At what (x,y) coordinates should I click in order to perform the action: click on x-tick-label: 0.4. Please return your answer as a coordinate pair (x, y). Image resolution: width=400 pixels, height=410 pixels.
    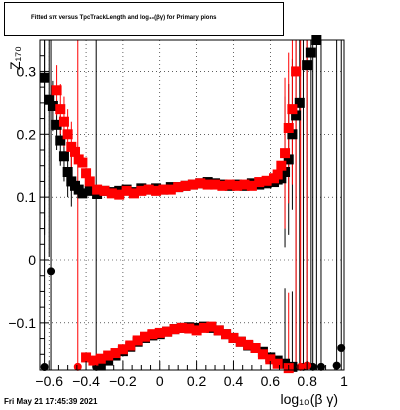
    Looking at the image, I should click on (234, 381).